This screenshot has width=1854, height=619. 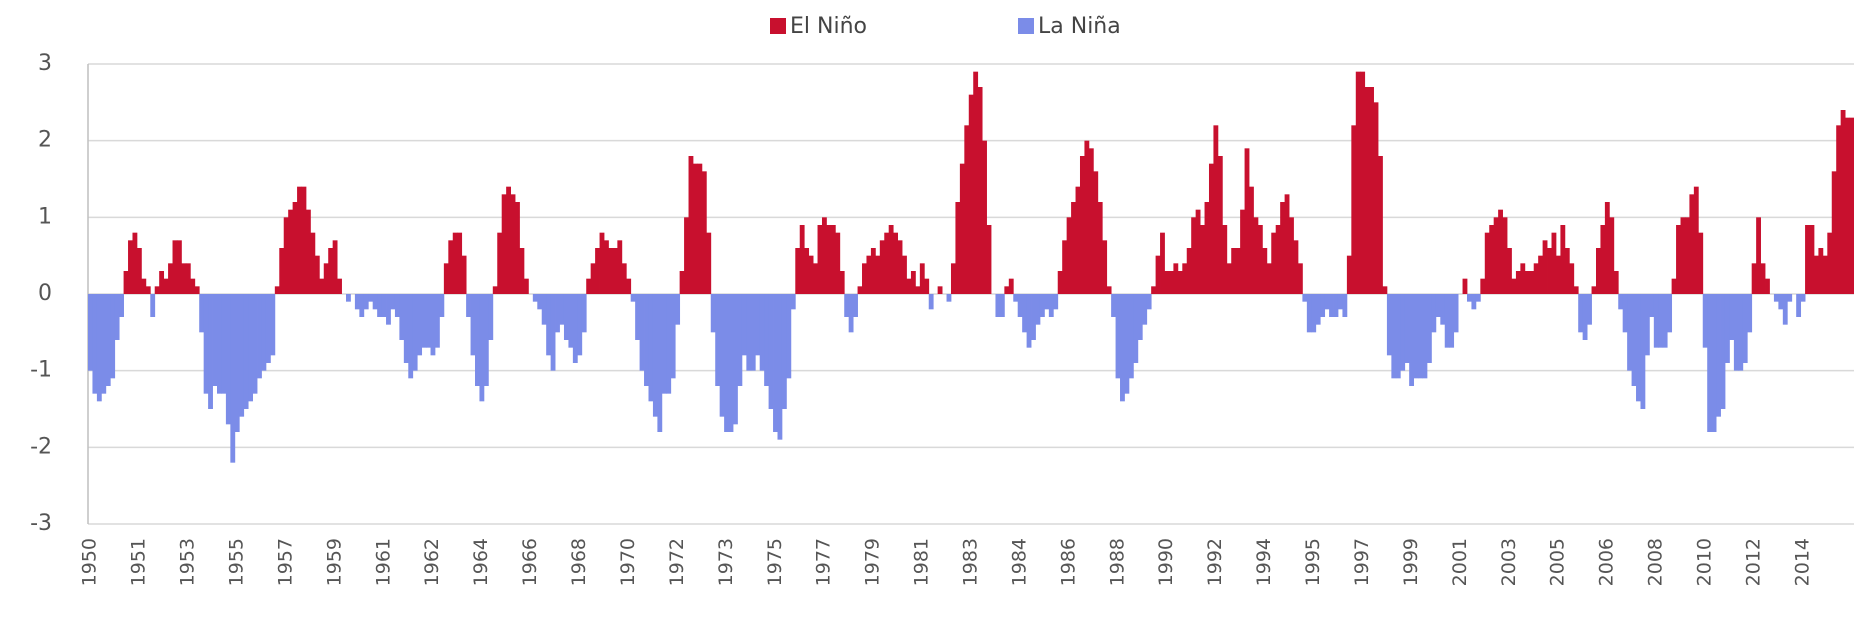 I want to click on x-tick-label: 2012, so click(x=1753, y=562).